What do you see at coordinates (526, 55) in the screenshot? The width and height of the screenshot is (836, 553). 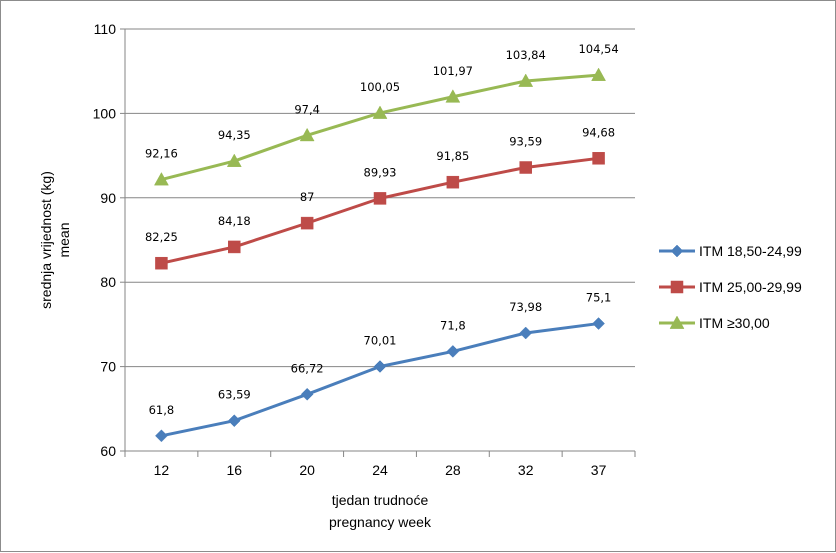 I see `data-label: 103,84` at bounding box center [526, 55].